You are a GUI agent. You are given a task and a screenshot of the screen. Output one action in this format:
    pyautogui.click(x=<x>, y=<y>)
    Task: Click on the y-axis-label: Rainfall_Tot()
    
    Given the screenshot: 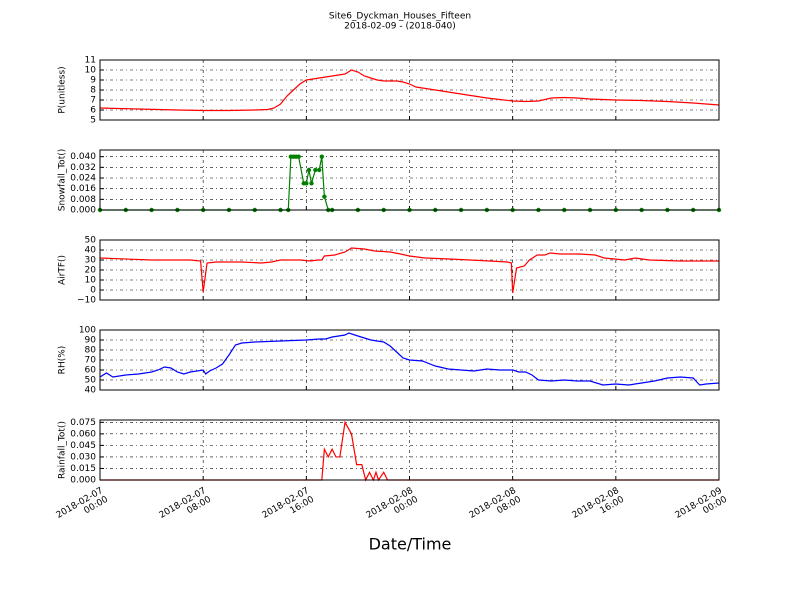 What is the action you would take?
    pyautogui.click(x=63, y=450)
    